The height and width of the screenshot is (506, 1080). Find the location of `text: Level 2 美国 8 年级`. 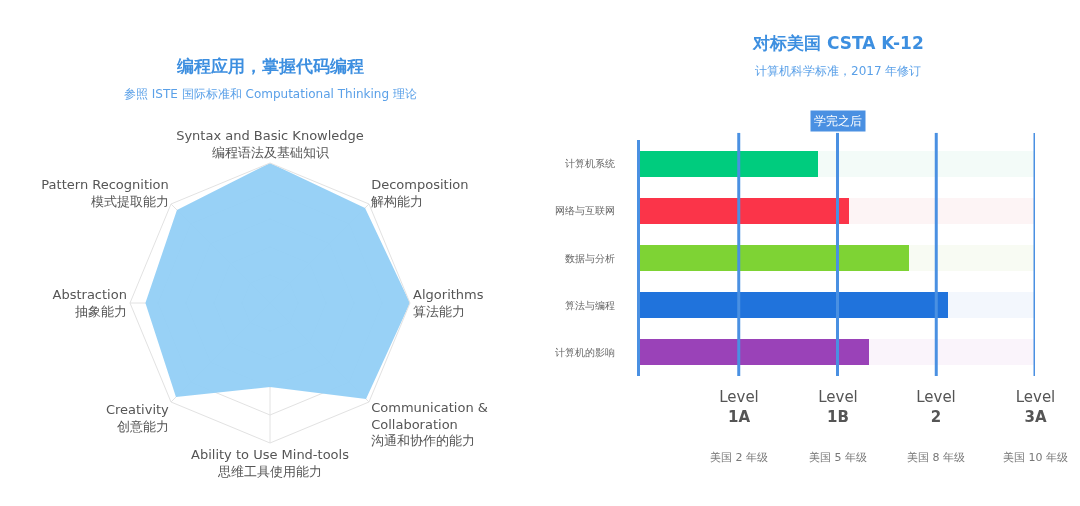

text: Level 2 美国 8 年级 is located at coordinates (936, 426).